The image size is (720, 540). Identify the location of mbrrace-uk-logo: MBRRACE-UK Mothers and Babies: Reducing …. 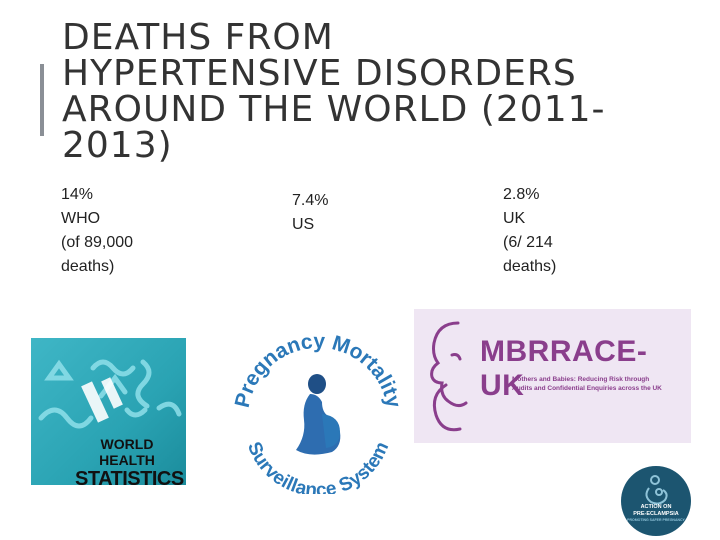
(552, 376).